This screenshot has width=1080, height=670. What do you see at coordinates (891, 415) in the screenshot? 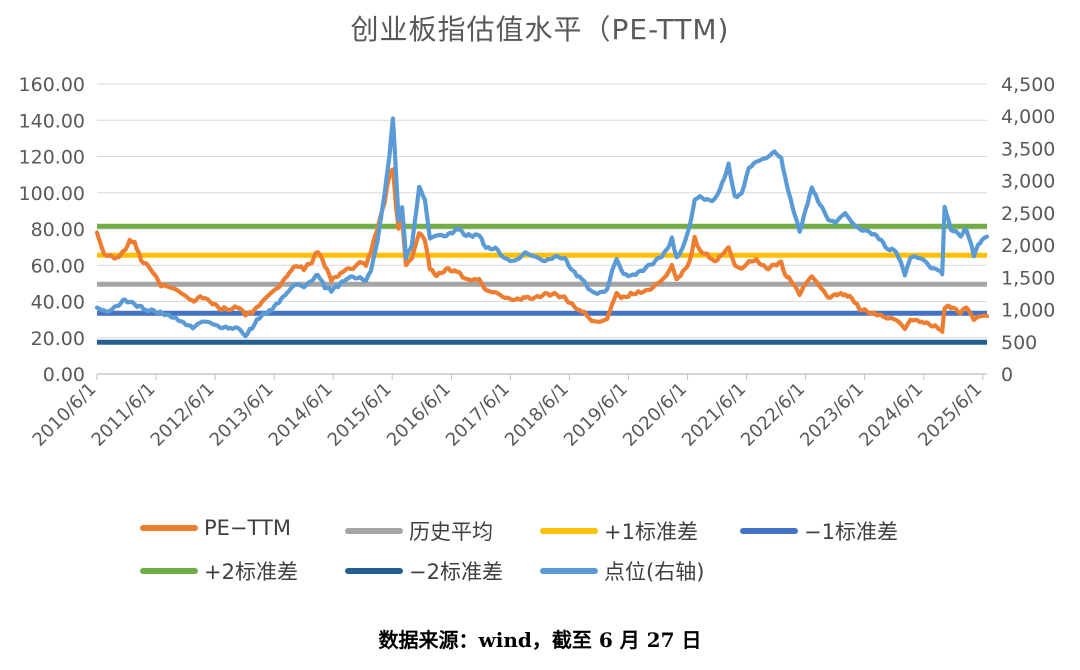
I see `x-tick-label: 2024/6/1` at bounding box center [891, 415].